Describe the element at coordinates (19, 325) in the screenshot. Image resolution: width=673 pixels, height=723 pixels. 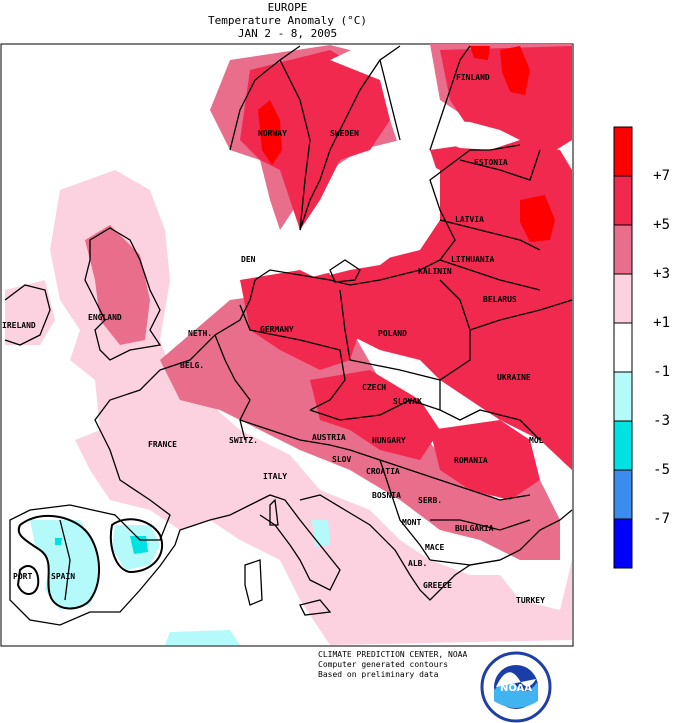
I see `label-ireland: IRELAND` at that location.